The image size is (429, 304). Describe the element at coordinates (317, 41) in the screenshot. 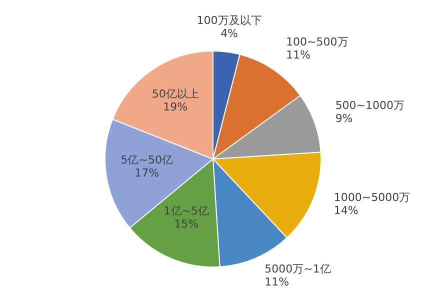

I see `slice-label: 100~500万` at that location.